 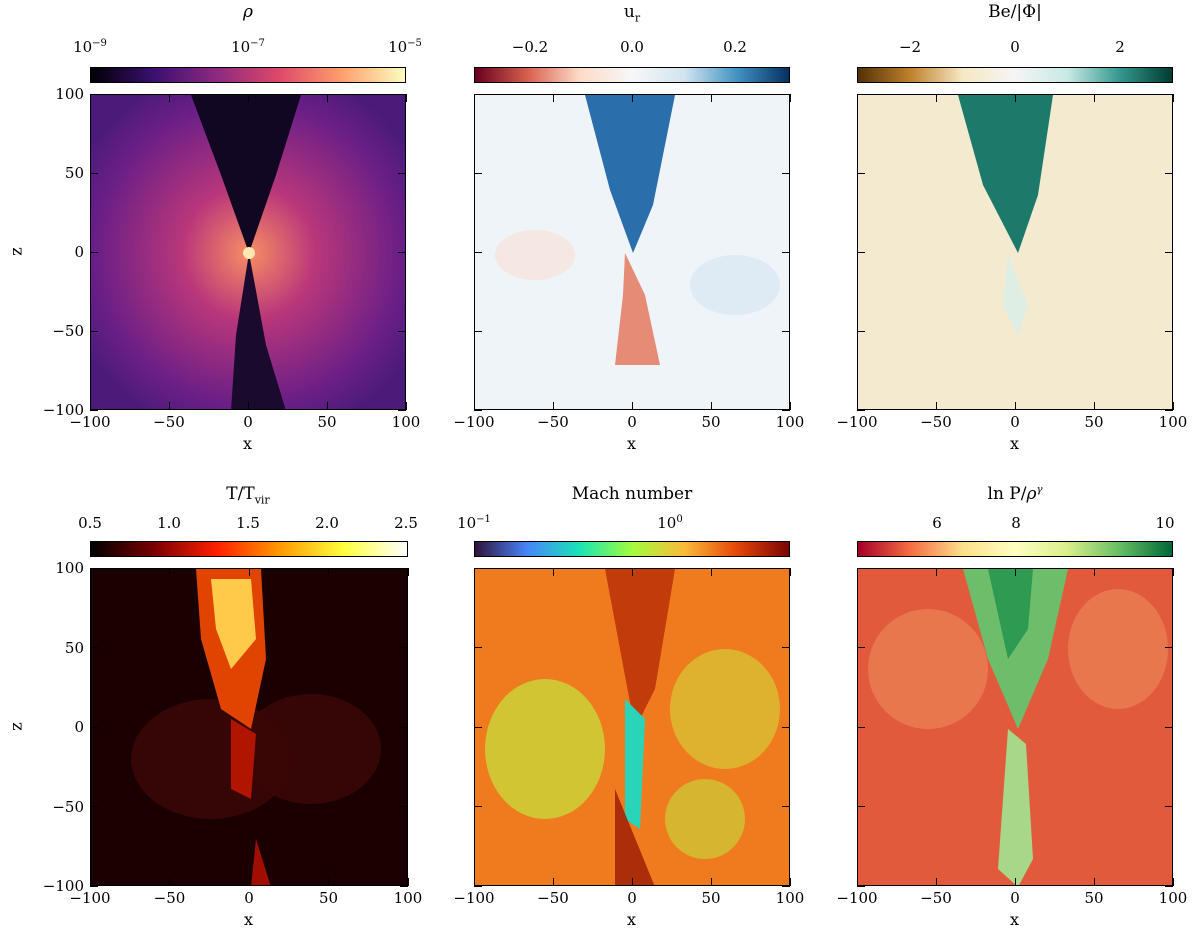 I want to click on mach-x-axis-label: x, so click(x=632, y=919).